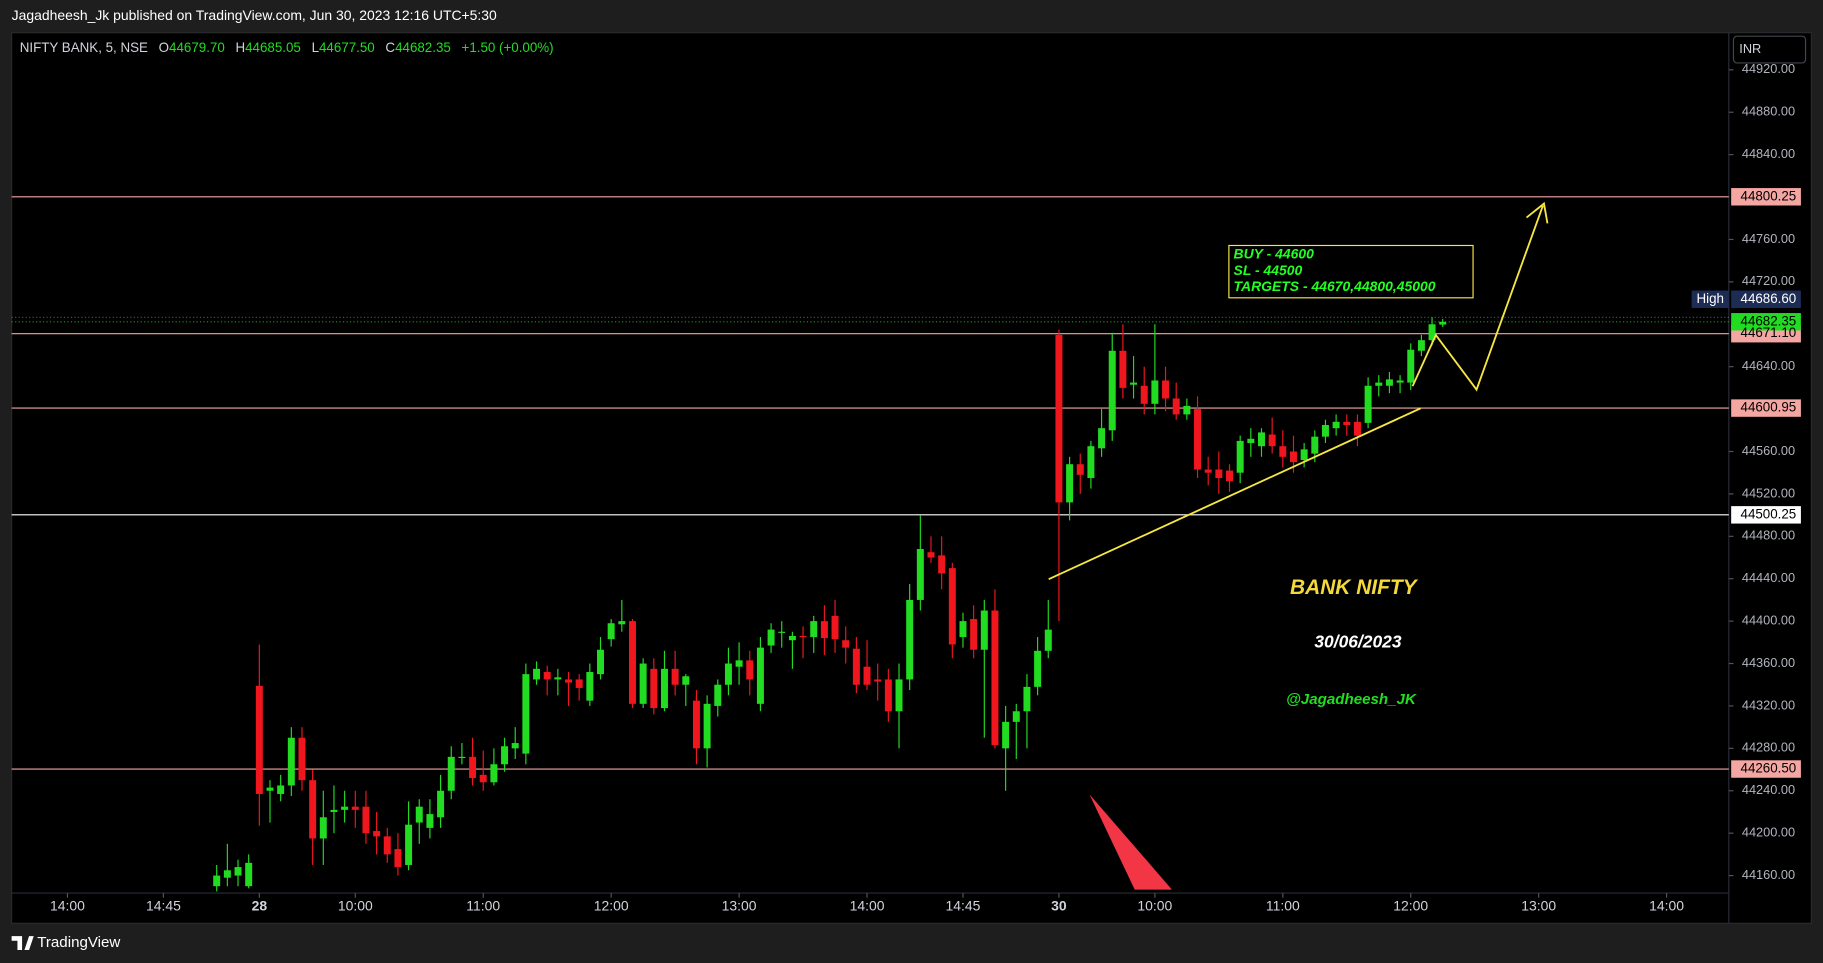 This screenshot has width=1823, height=963. I want to click on annotation-handle: @Jagadheesh_JK, so click(1351, 699).